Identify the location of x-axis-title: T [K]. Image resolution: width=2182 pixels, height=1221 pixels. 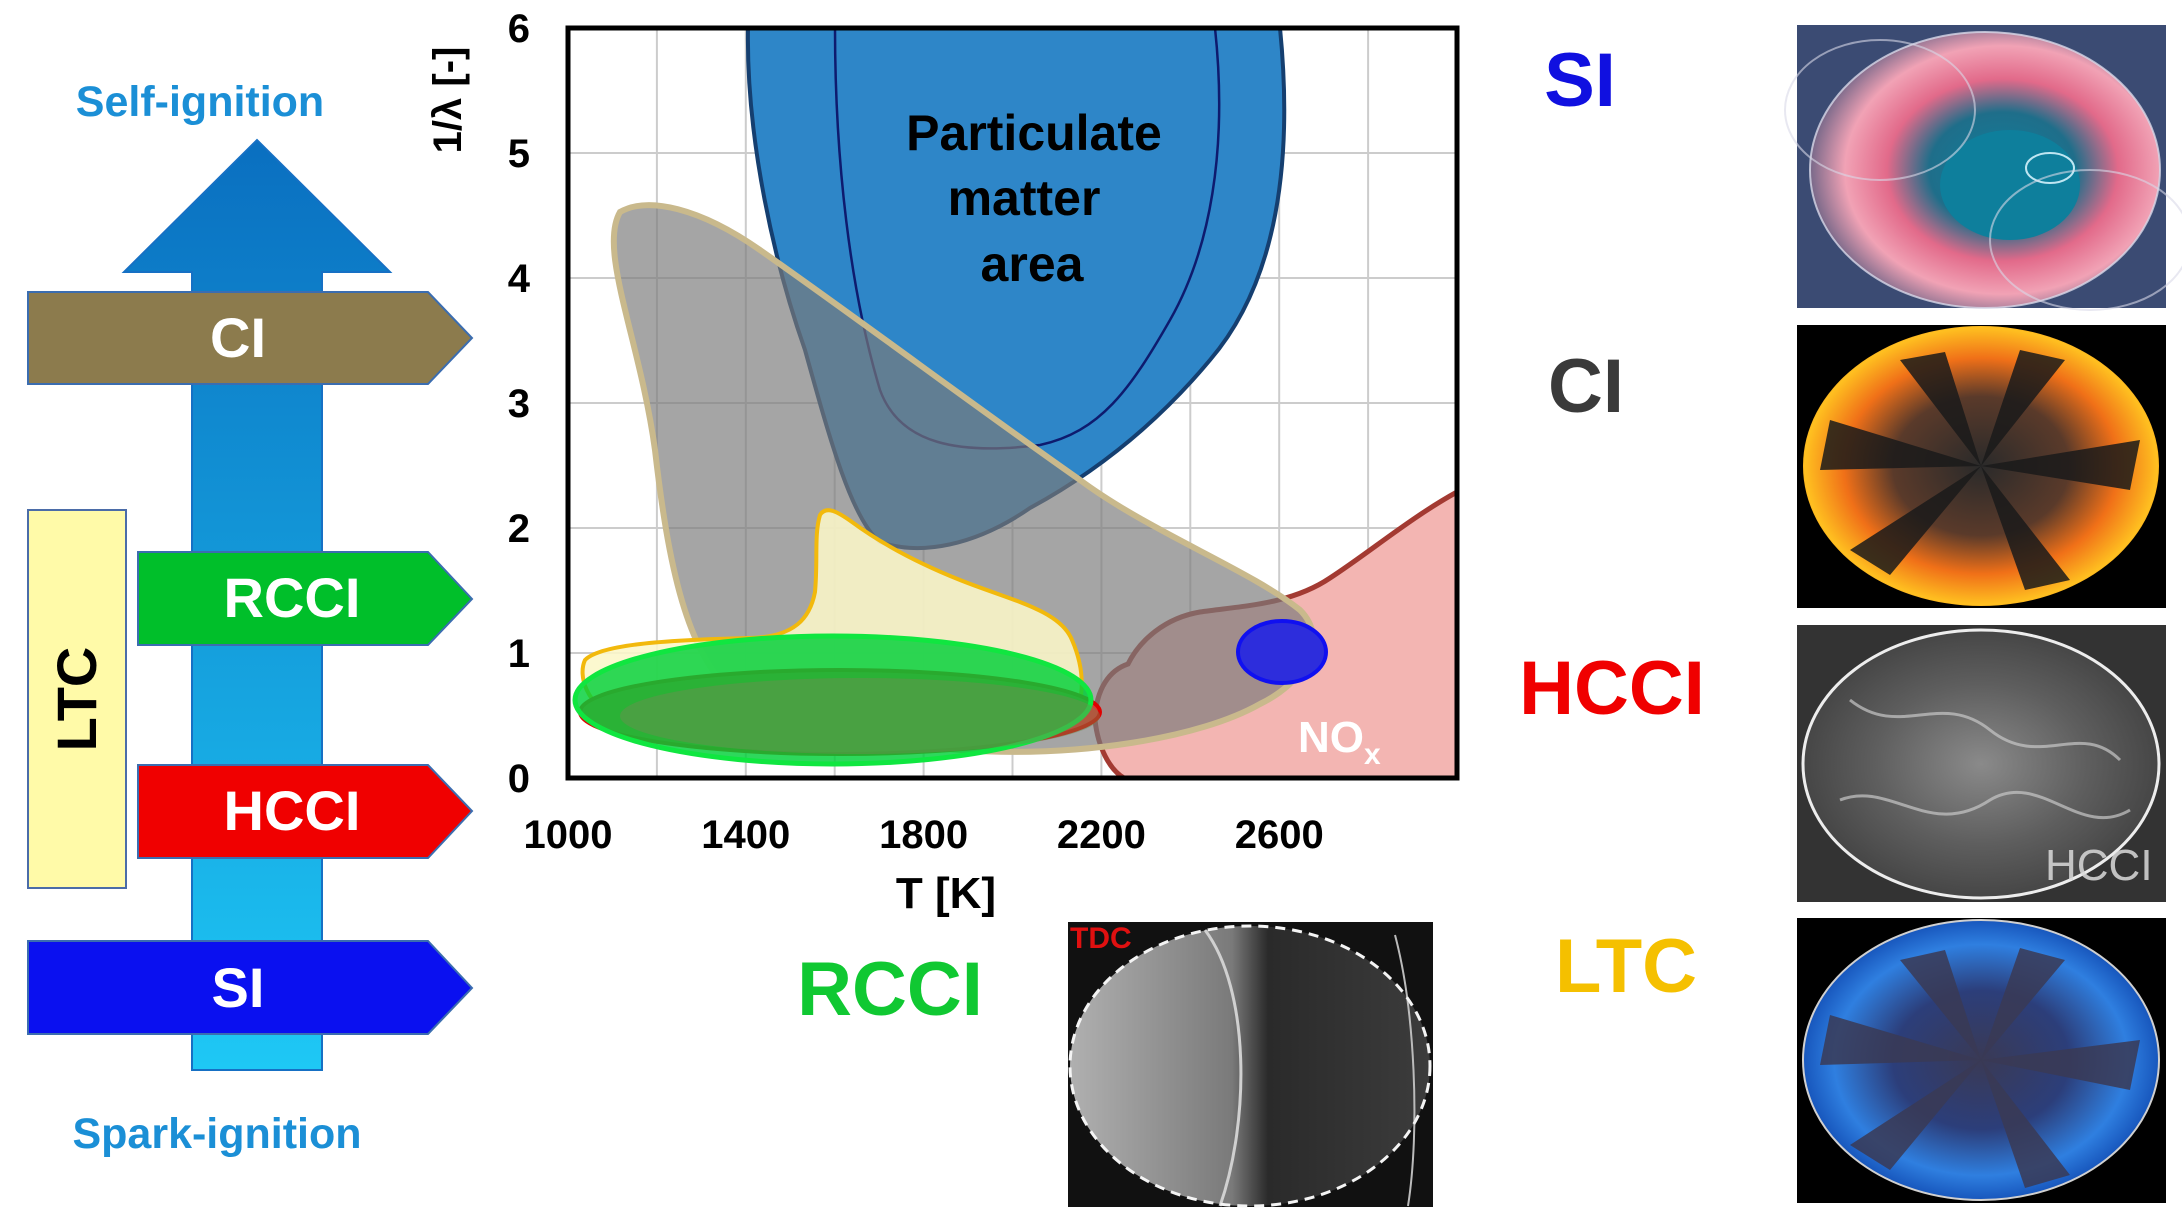
(946, 893).